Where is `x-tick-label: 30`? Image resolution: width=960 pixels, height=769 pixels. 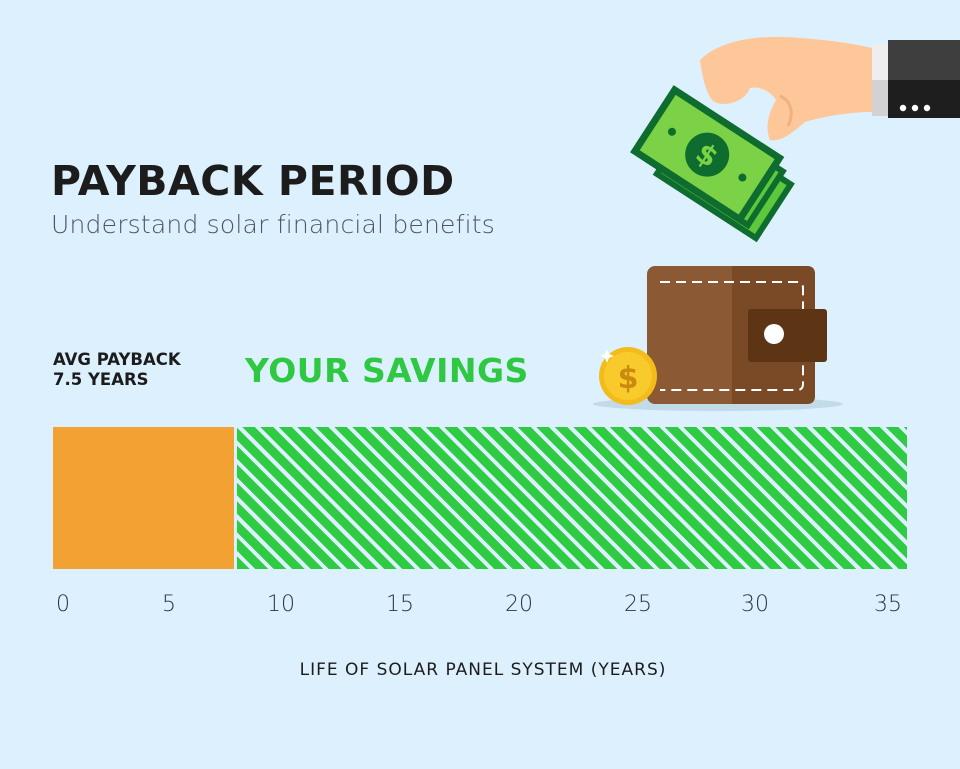 x-tick-label: 30 is located at coordinates (755, 604).